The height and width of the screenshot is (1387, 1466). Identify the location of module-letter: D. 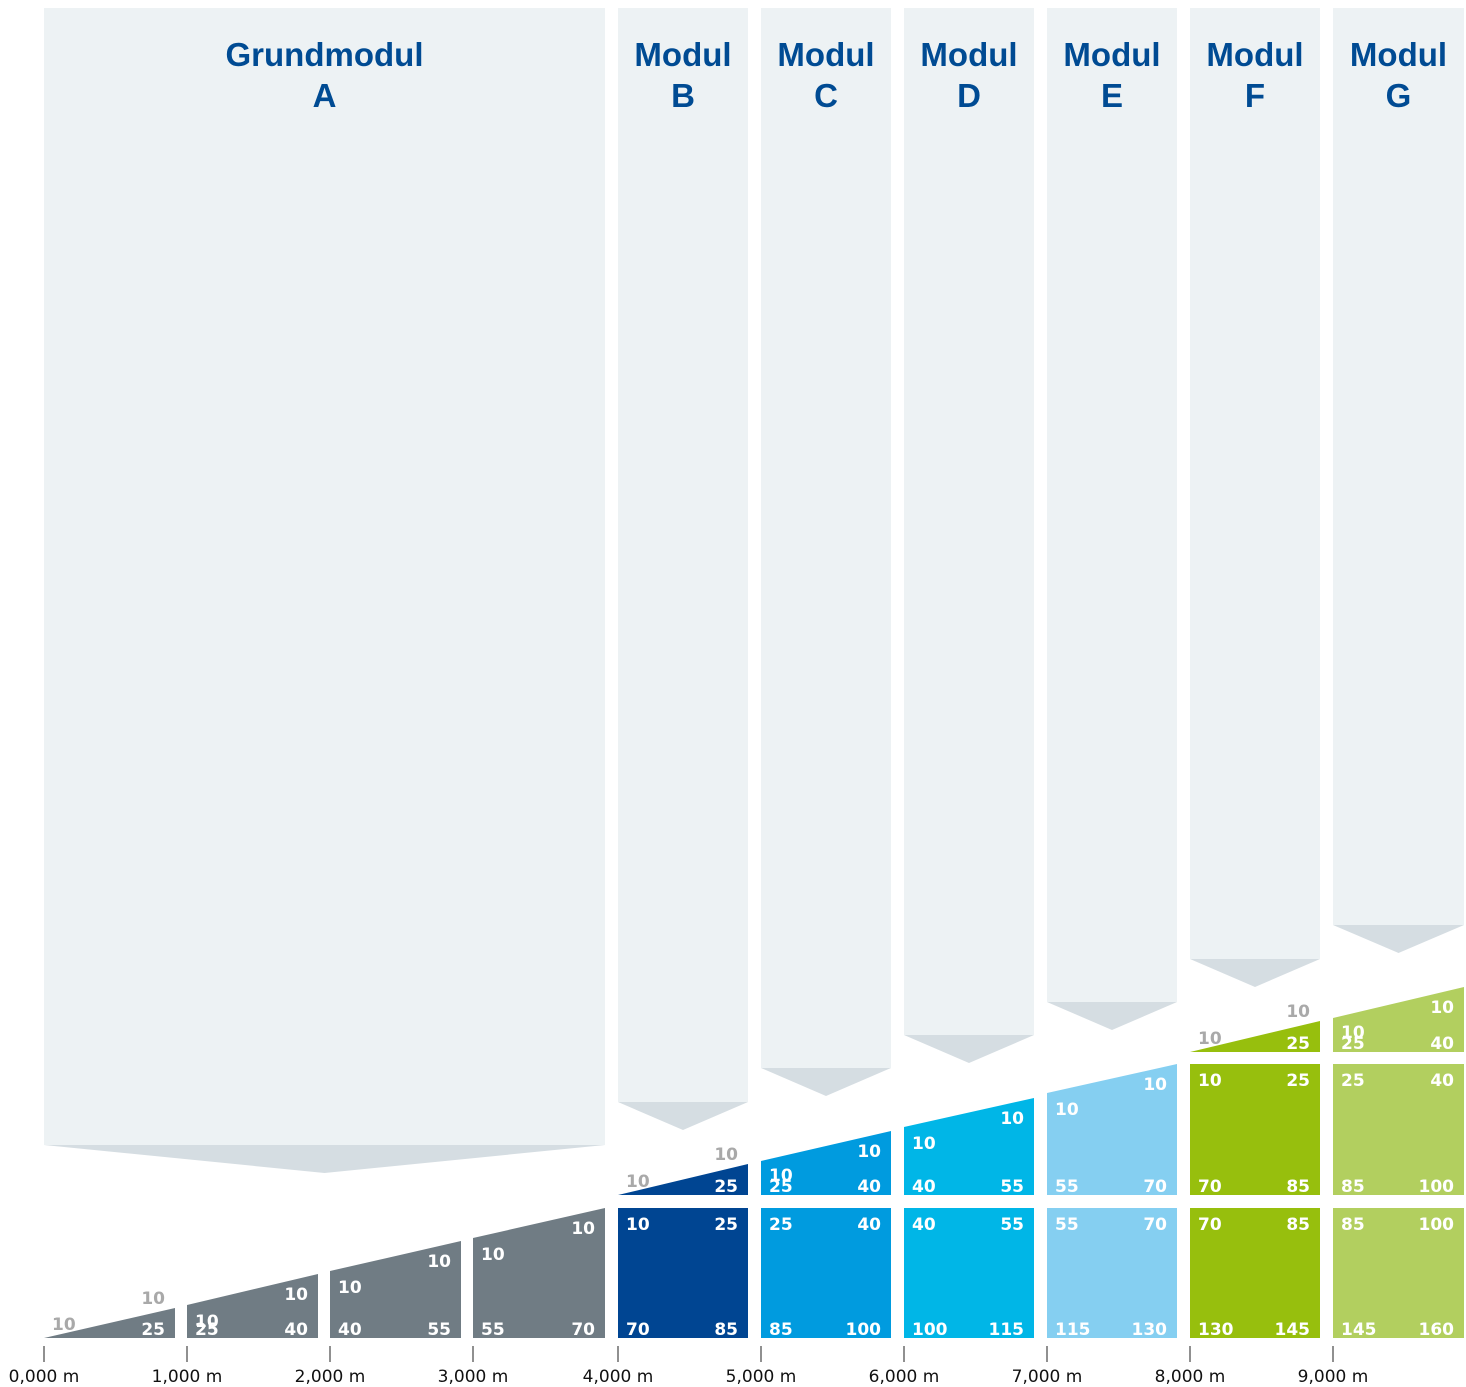
(969, 95).